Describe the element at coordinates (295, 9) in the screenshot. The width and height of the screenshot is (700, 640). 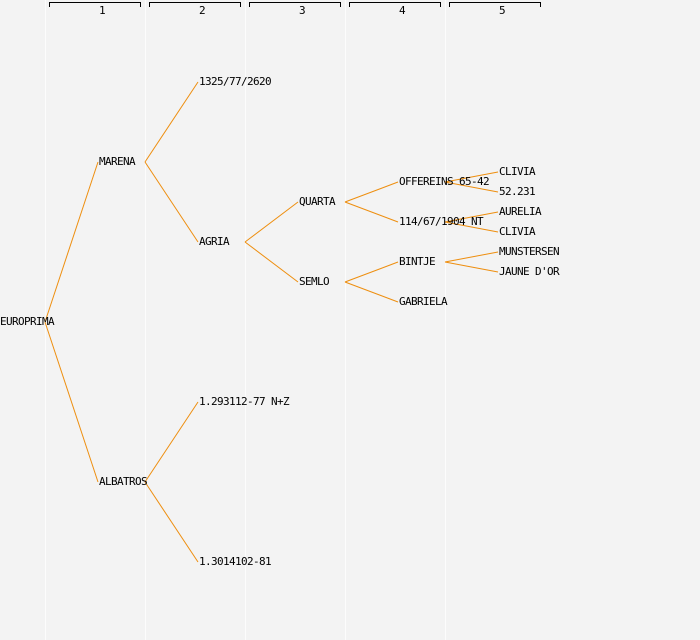
I see `generation-header-3: 3` at that location.